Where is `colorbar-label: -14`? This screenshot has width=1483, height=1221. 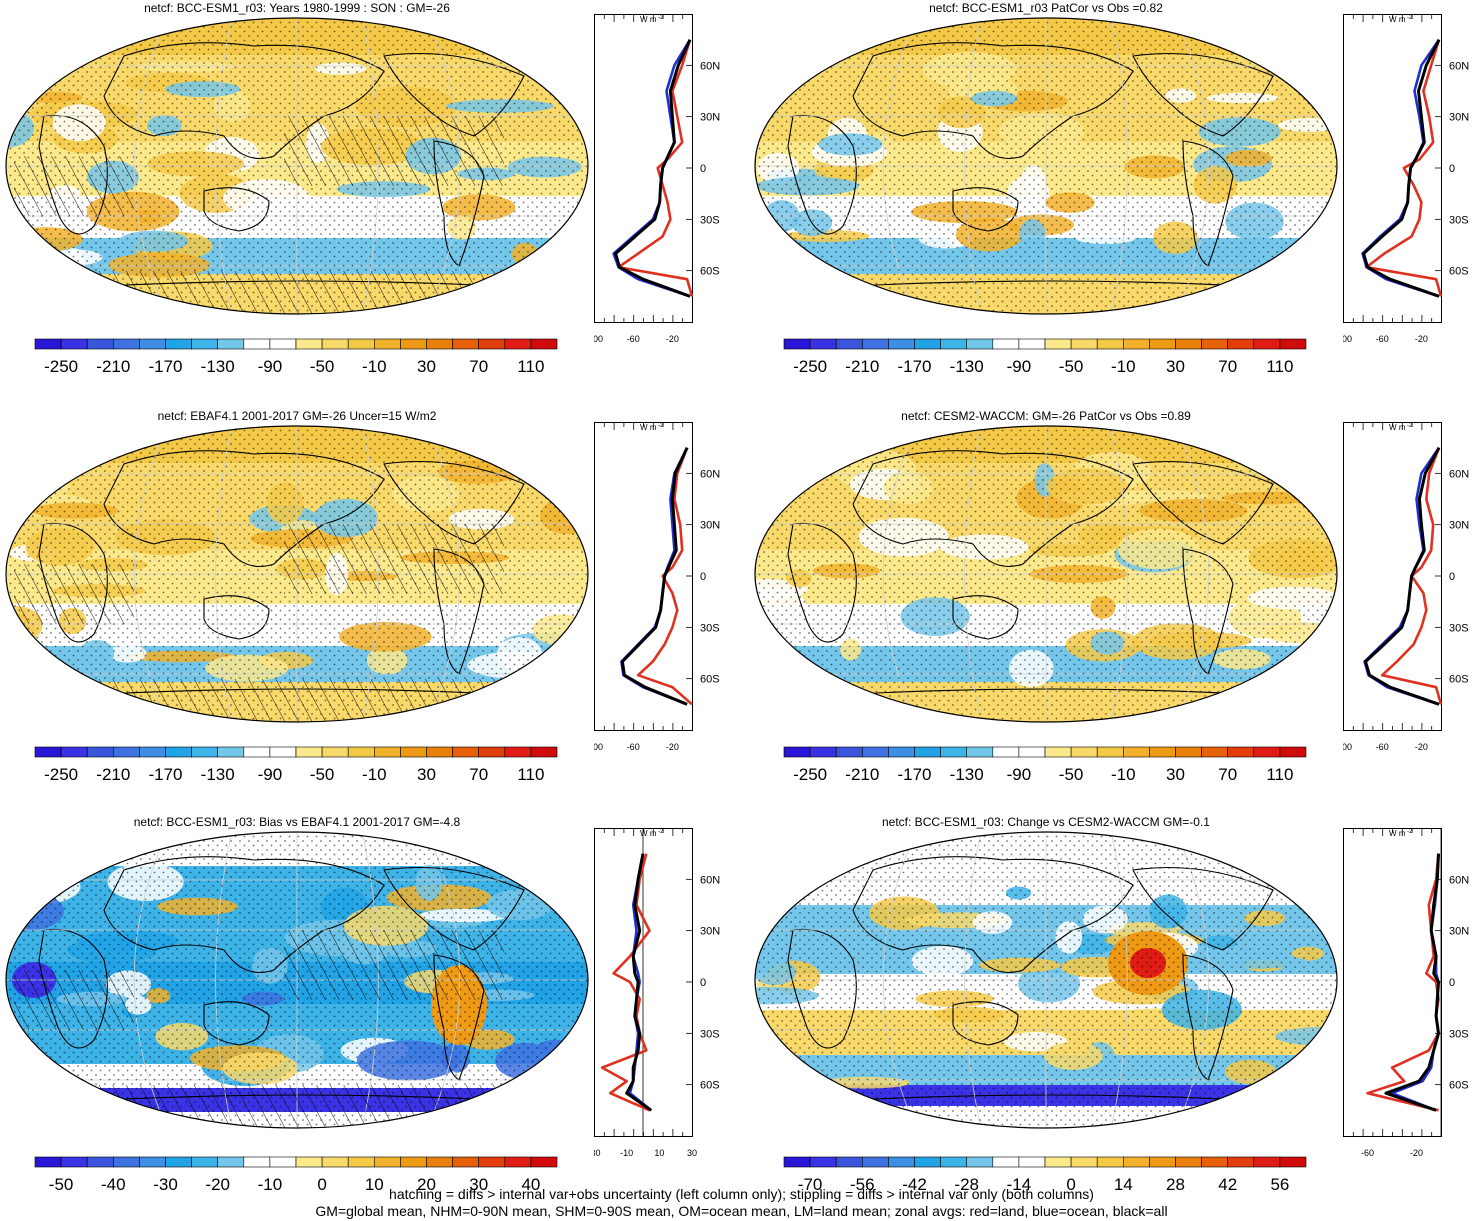
colorbar-label: -14 is located at coordinates (1019, 1184).